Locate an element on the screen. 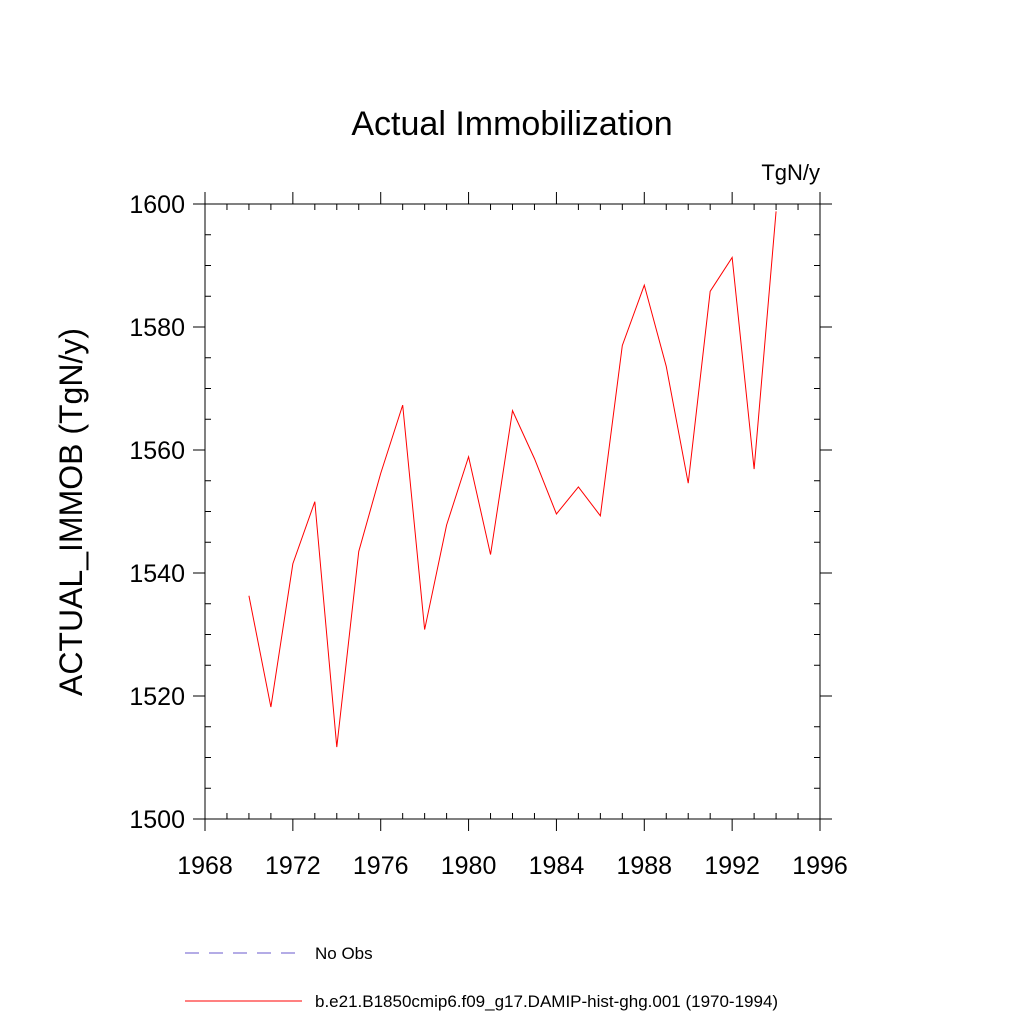  y-tick-label: 1500 is located at coordinates (157, 820).